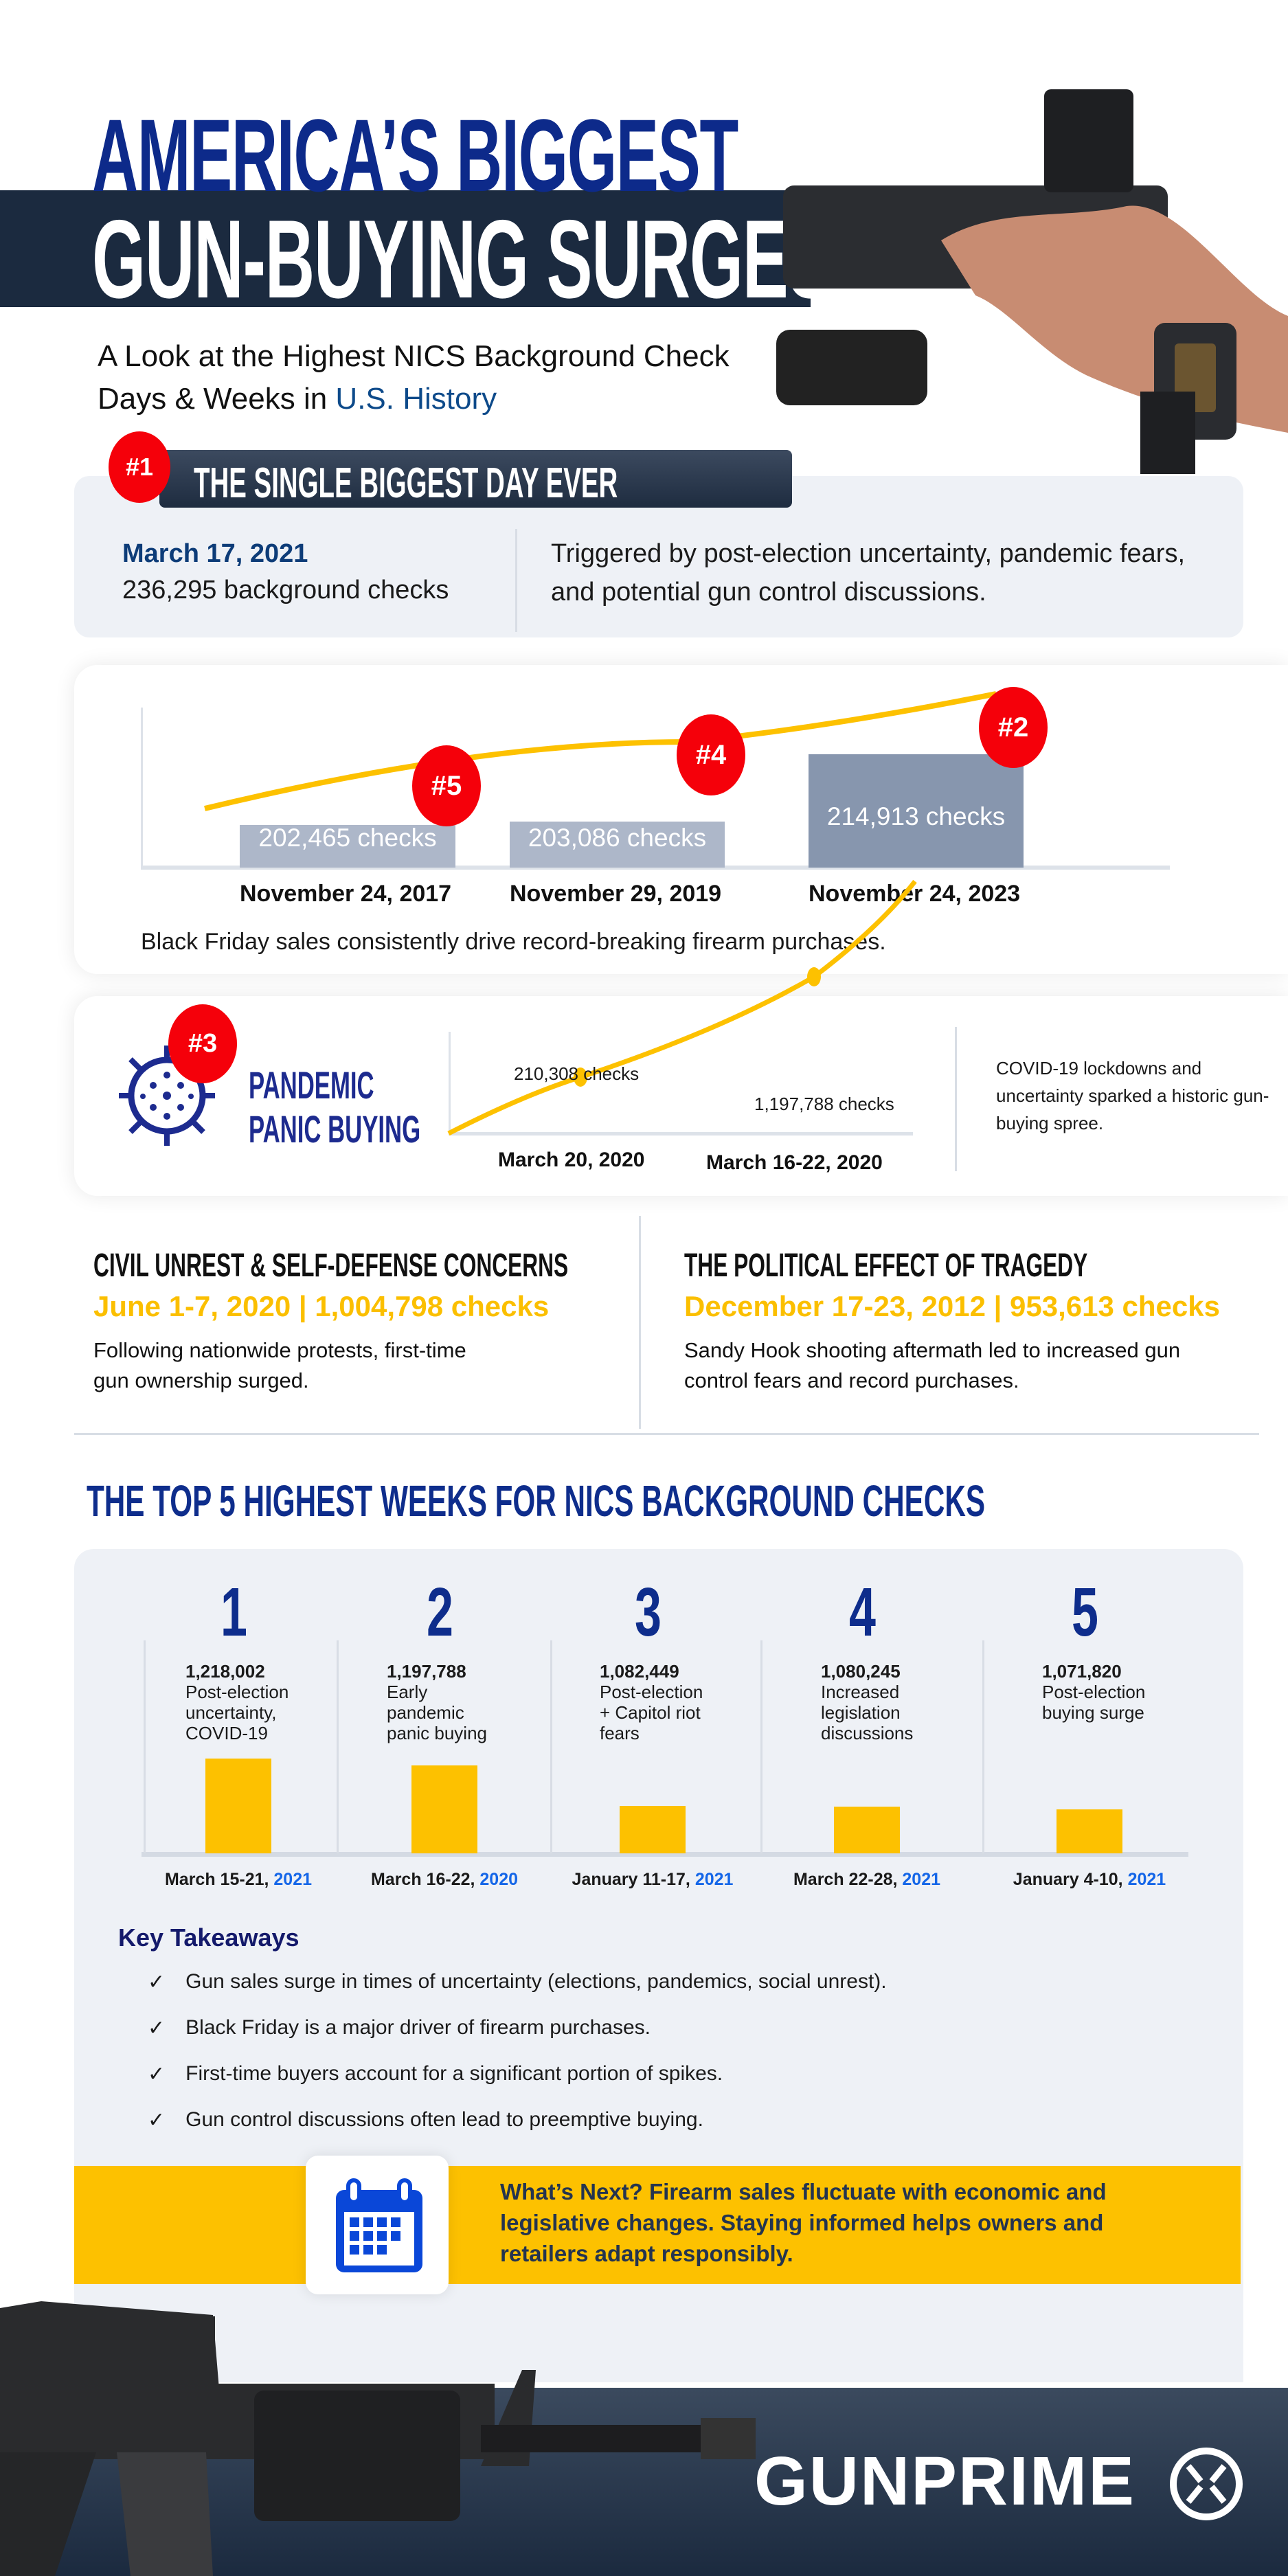 The width and height of the screenshot is (1288, 2576). I want to click on title-band, so click(405, 248).